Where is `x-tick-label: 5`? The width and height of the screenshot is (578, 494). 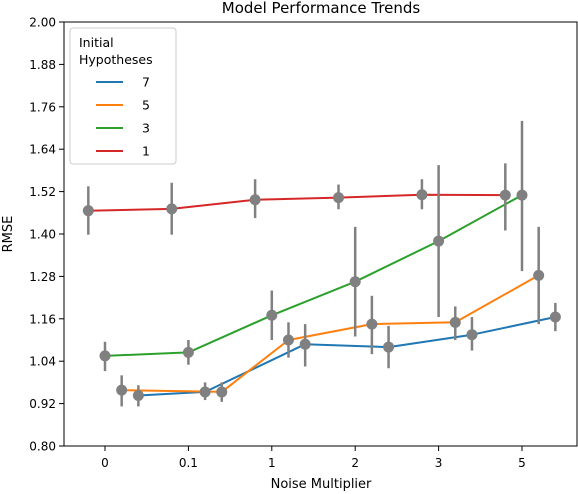
x-tick-label: 5 is located at coordinates (522, 463).